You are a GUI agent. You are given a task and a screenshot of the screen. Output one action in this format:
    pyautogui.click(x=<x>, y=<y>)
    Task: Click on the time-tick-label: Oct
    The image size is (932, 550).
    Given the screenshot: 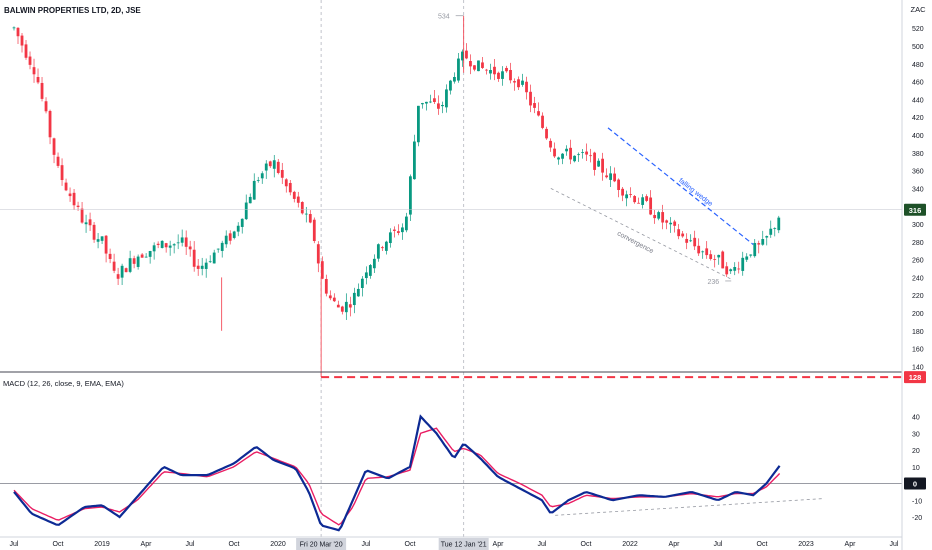 What is the action you would take?
    pyautogui.click(x=410, y=544)
    